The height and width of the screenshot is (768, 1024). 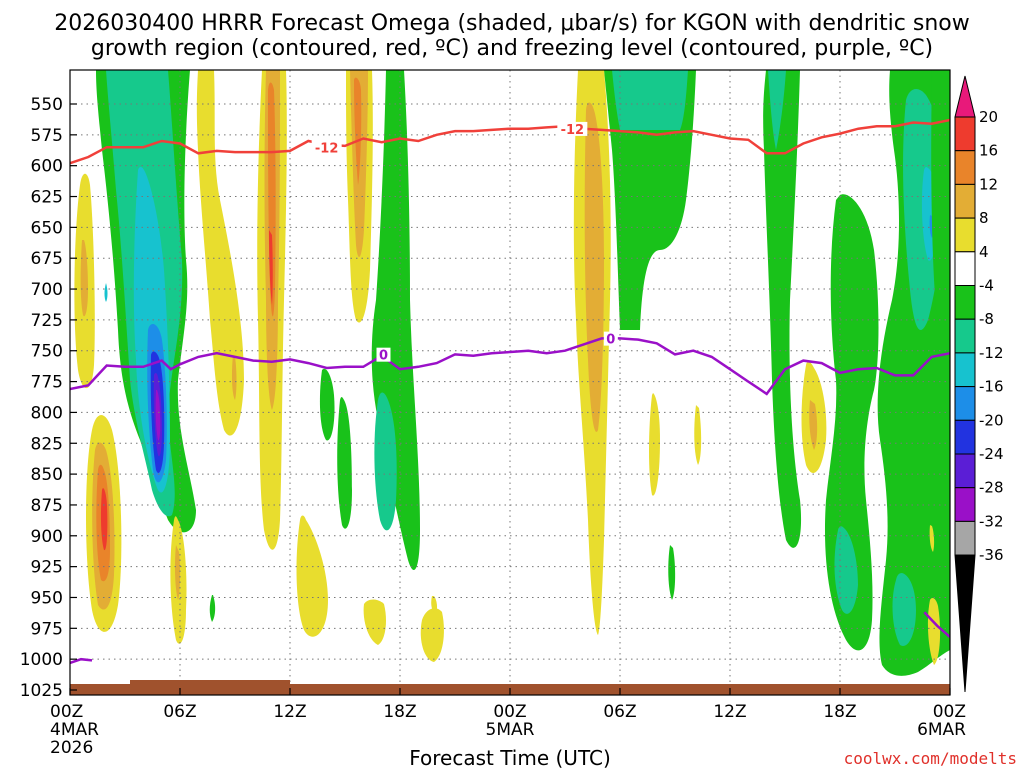 What do you see at coordinates (988, 117) in the screenshot?
I see `colorbar-label: 20` at bounding box center [988, 117].